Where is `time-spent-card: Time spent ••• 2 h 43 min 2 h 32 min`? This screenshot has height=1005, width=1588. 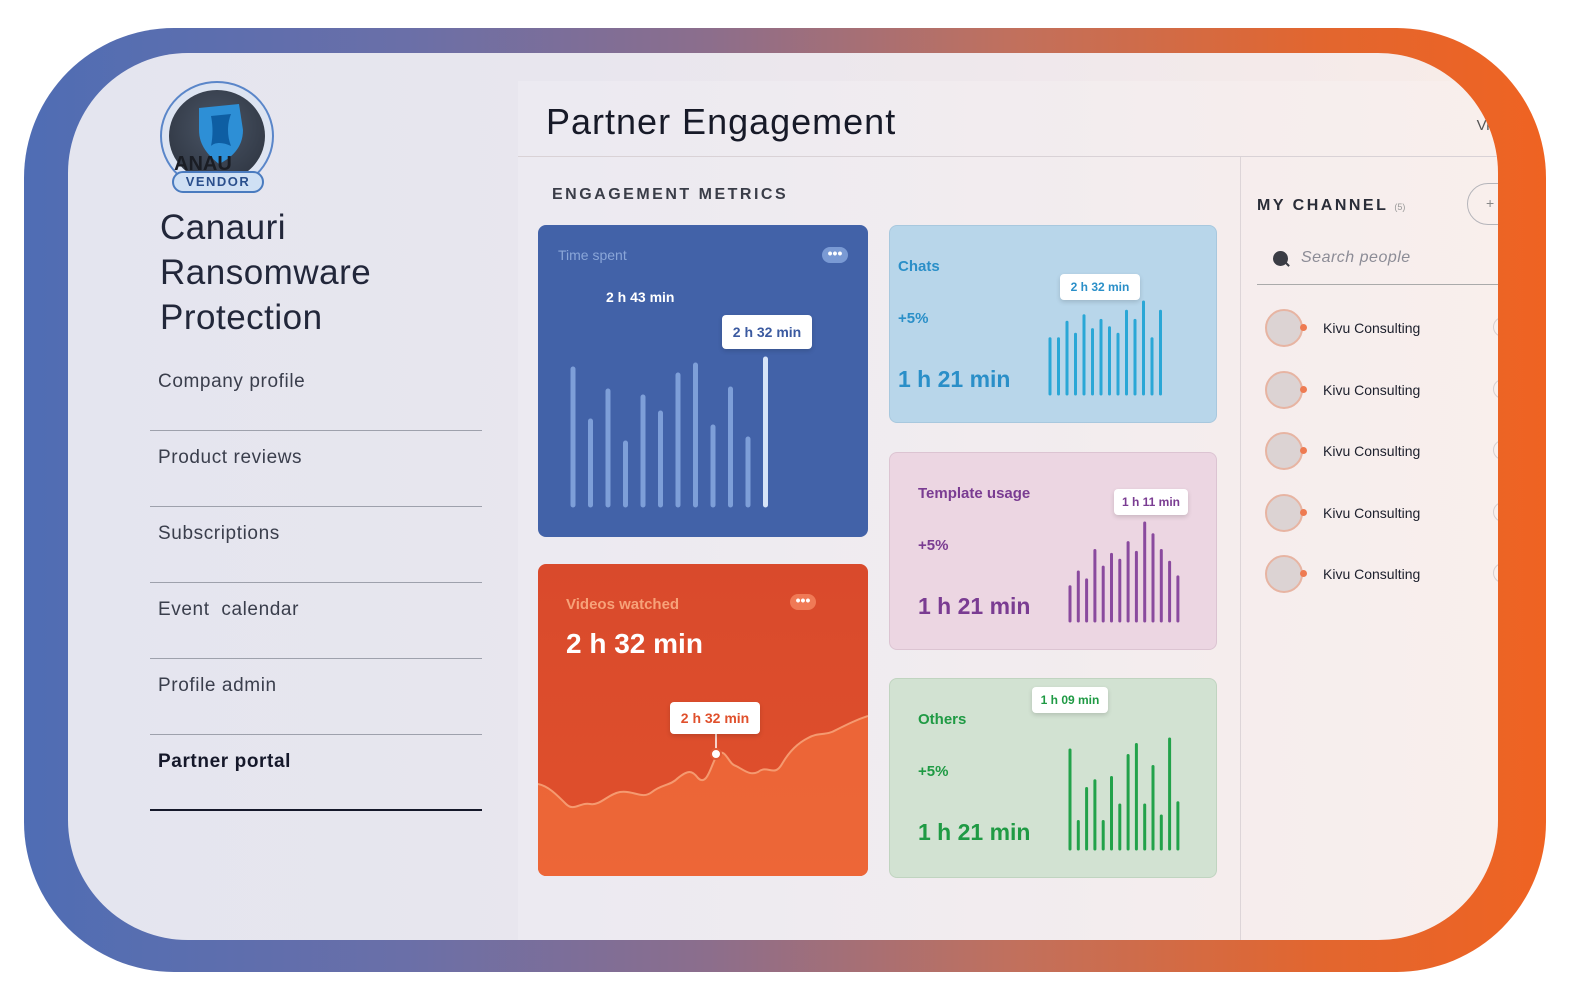
time-spent-card: Time spent ••• 2 h 43 min 2 h 32 min is located at coordinates (703, 381).